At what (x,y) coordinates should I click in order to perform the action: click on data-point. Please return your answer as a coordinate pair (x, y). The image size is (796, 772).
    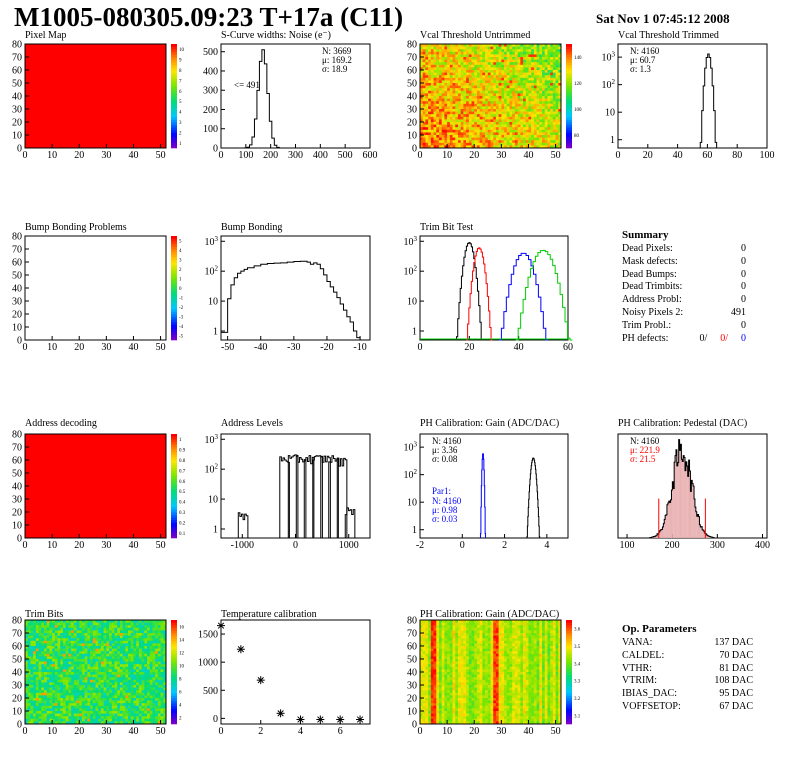
    Looking at the image, I should click on (320, 719).